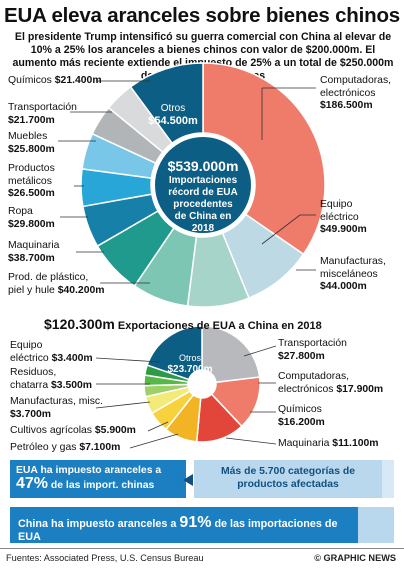 This screenshot has width=404, height=569. What do you see at coordinates (349, 274) in the screenshot?
I see `imports-manuf-name2: misceláneos` at bounding box center [349, 274].